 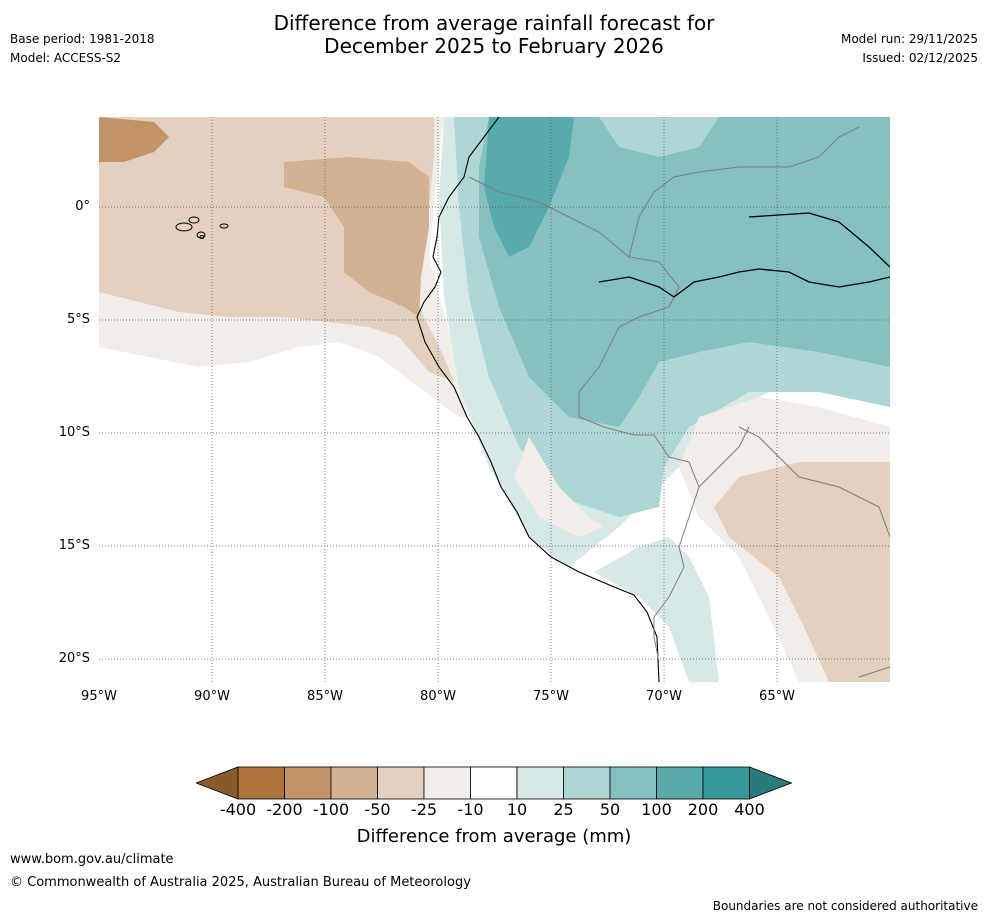 What do you see at coordinates (777, 696) in the screenshot?
I see `lon-tick-label: 65°W` at bounding box center [777, 696].